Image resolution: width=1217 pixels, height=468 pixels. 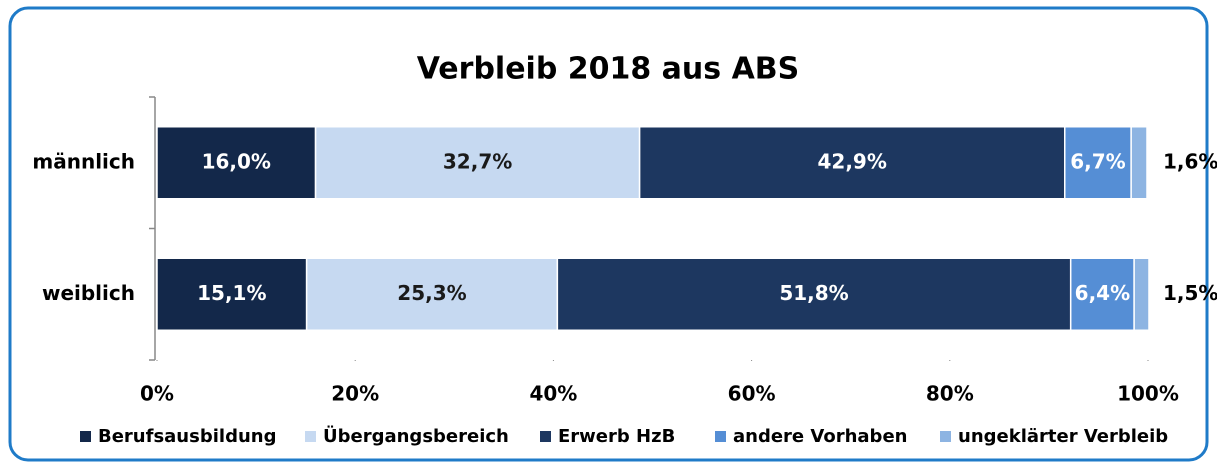 I want to click on data-label: 42,9%, so click(x=851, y=161).